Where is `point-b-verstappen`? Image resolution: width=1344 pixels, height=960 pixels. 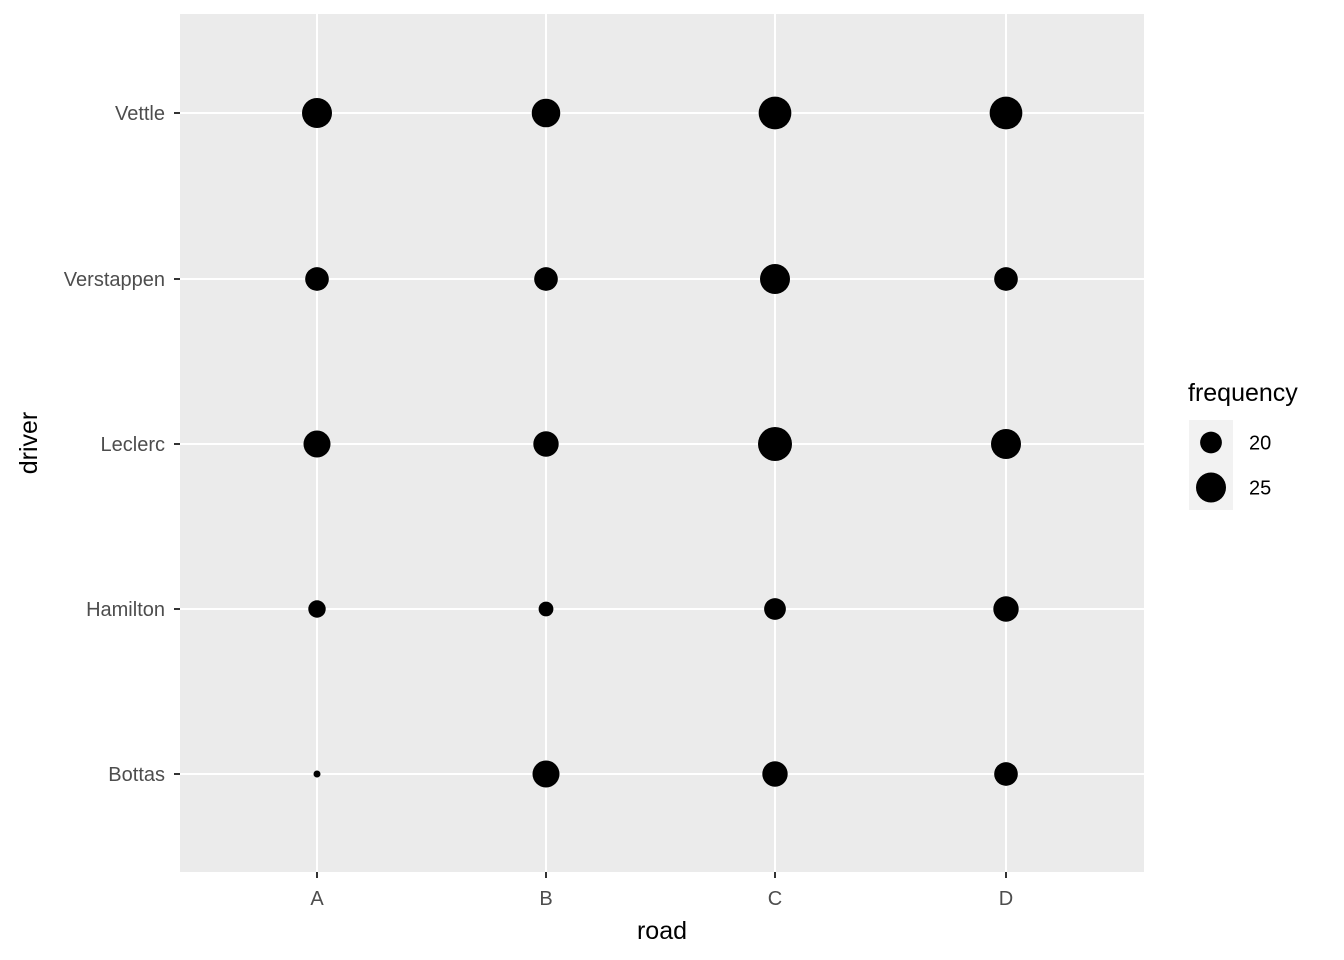
point-b-verstappen is located at coordinates (546, 279).